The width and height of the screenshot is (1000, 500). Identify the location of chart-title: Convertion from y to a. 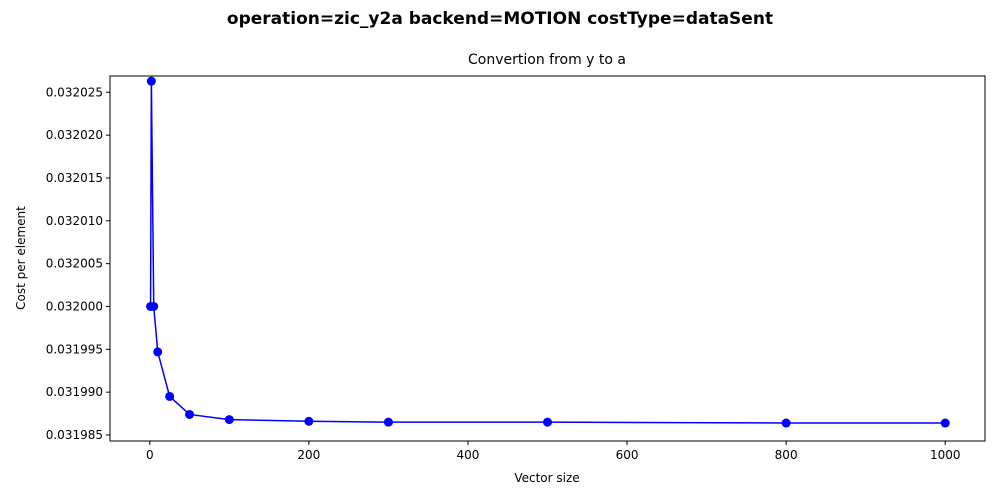
(547, 60).